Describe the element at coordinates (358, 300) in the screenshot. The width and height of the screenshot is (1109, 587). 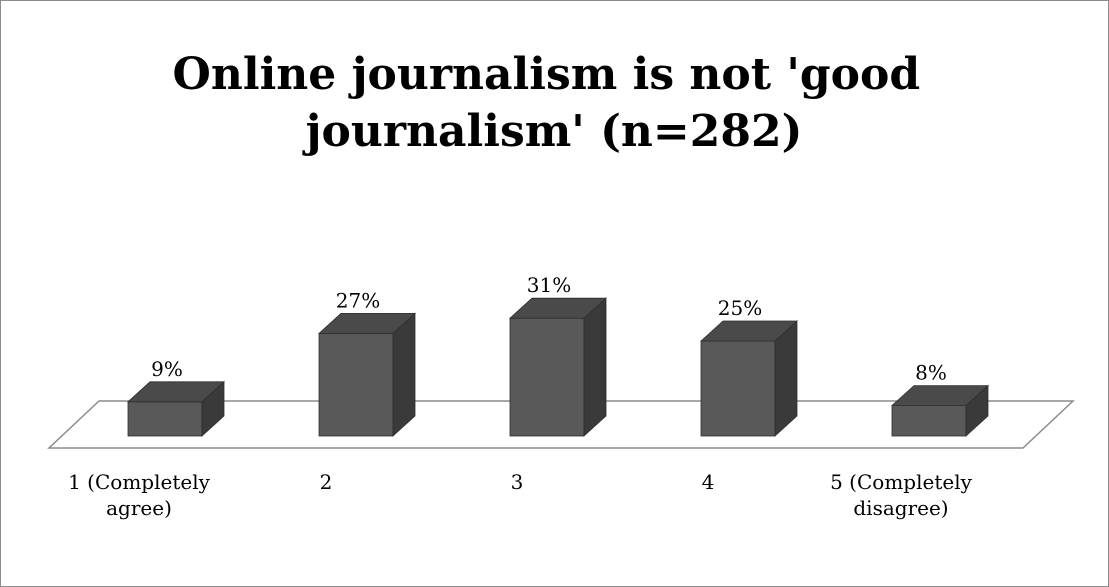
I see `data-label-2: 27%` at that location.